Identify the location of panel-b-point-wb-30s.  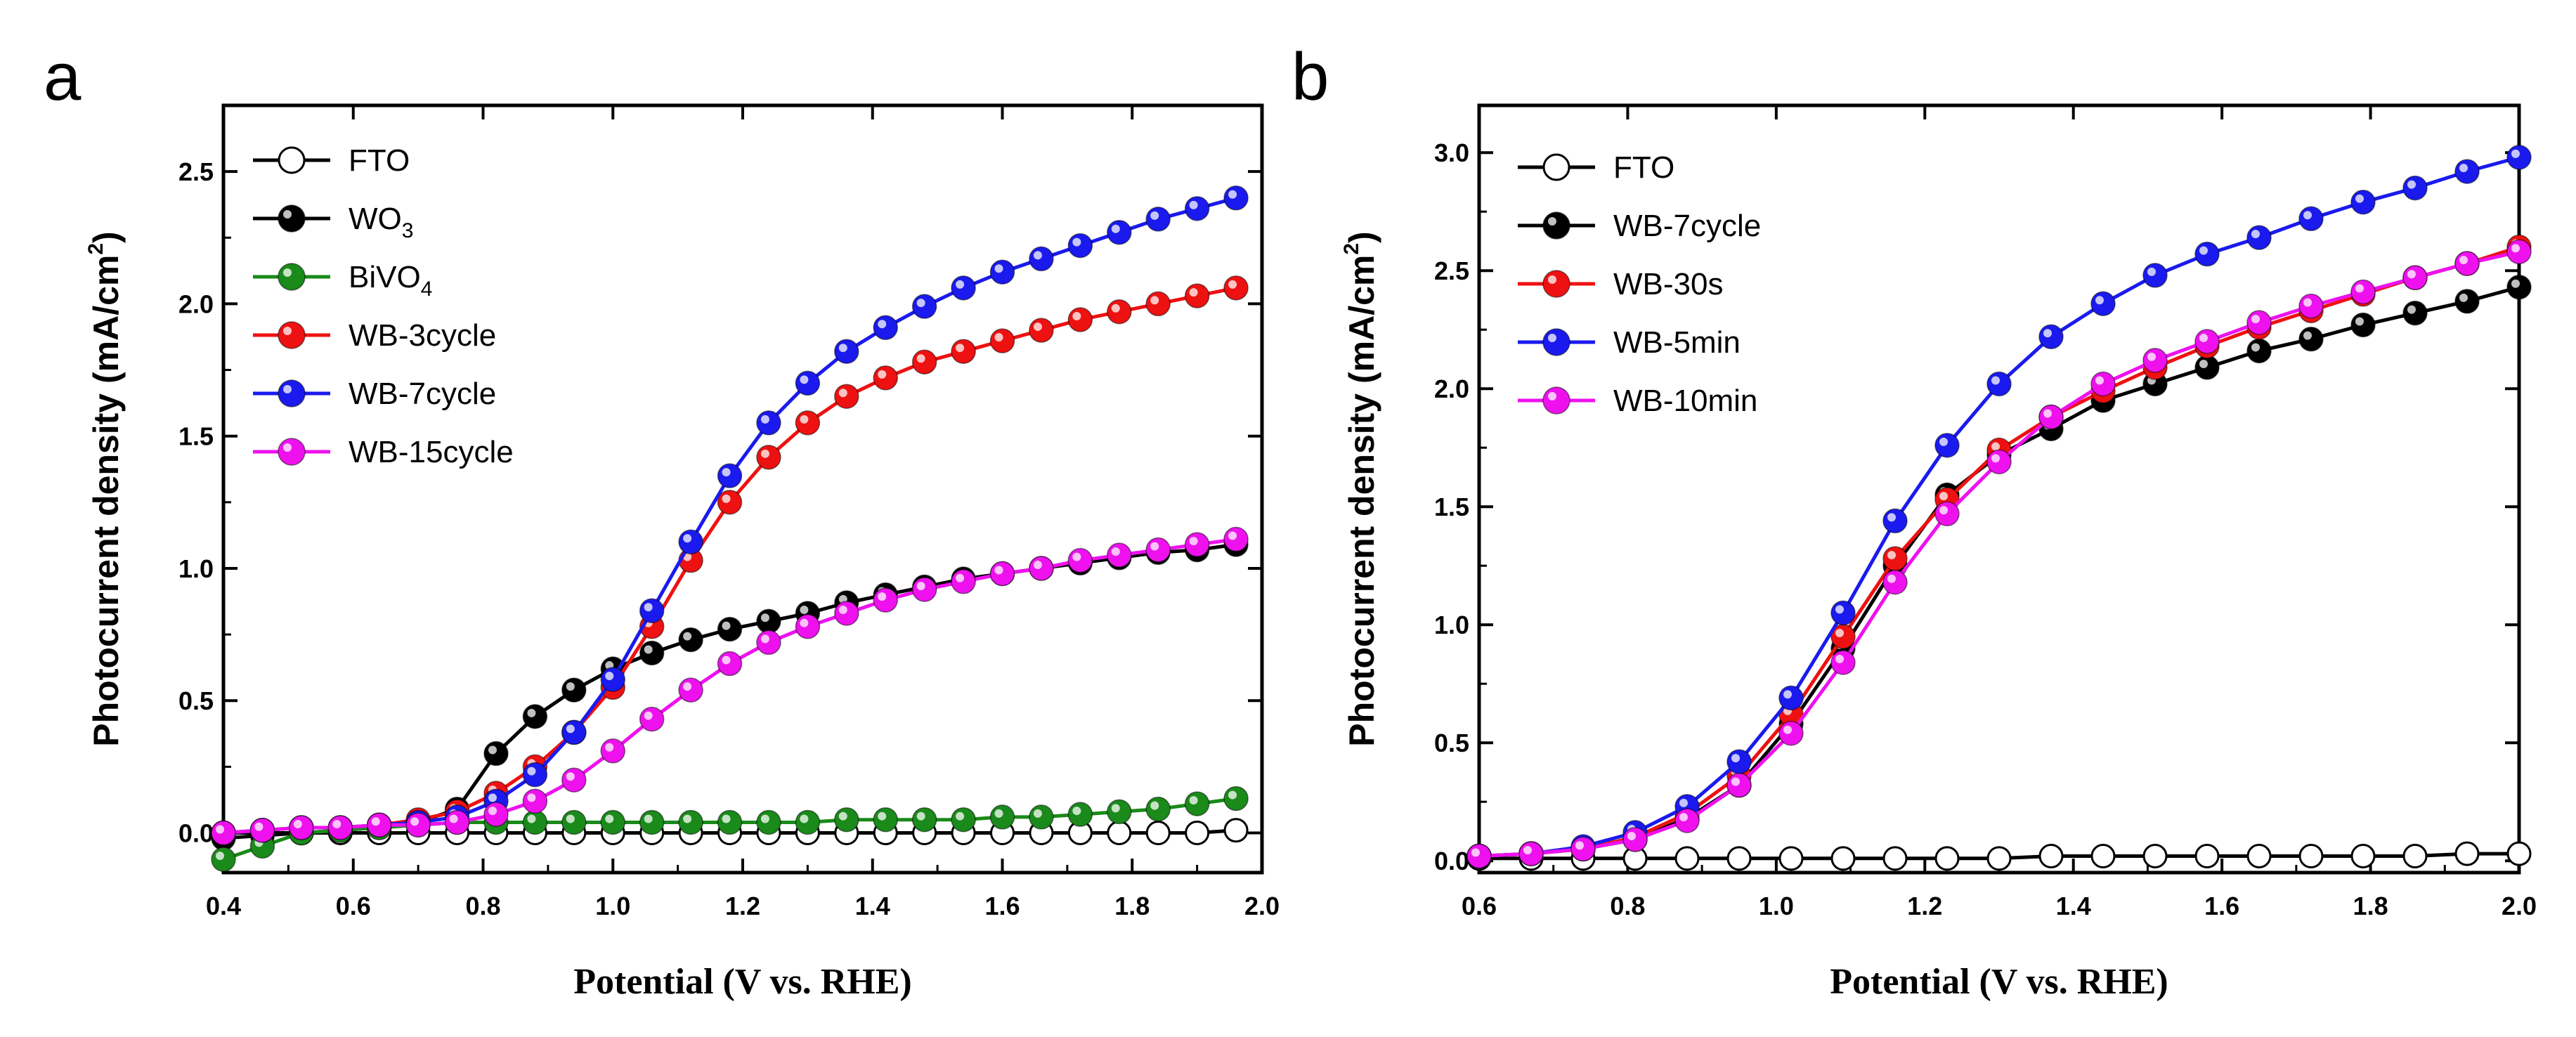
(1895, 558).